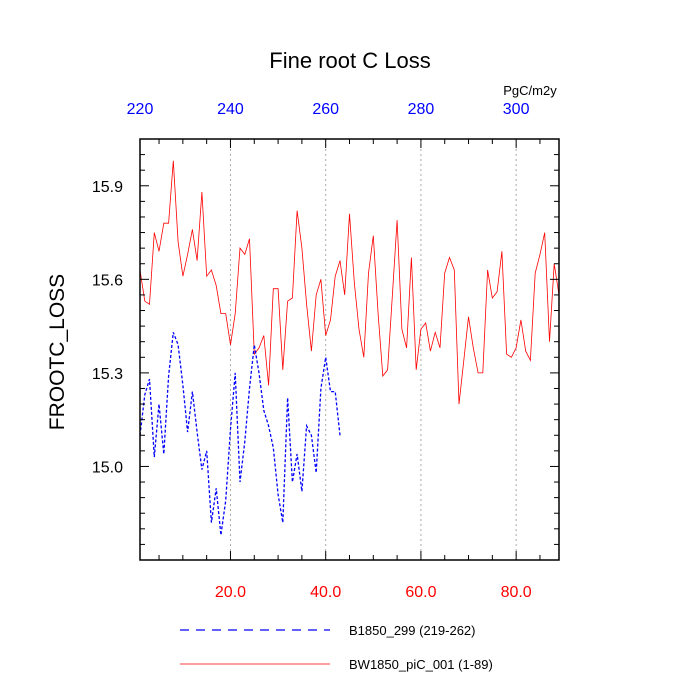 This screenshot has height=700, width=700. What do you see at coordinates (107, 374) in the screenshot?
I see `y-tick-label: 15.3` at bounding box center [107, 374].